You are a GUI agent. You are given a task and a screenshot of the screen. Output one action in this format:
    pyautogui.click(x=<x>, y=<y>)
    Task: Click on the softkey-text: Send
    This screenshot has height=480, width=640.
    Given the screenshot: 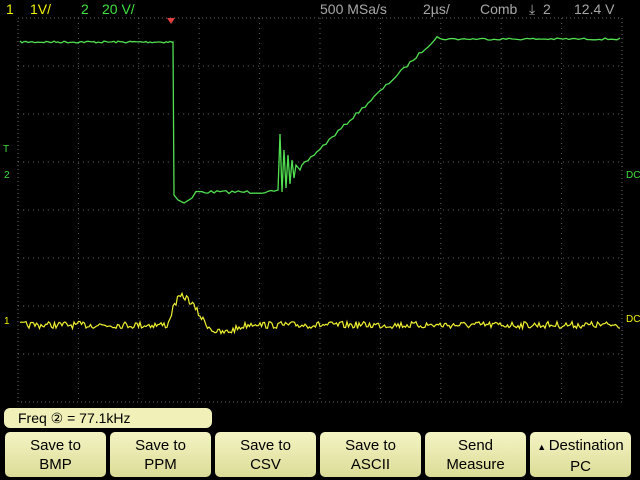 What is the action you would take?
    pyautogui.click(x=475, y=445)
    